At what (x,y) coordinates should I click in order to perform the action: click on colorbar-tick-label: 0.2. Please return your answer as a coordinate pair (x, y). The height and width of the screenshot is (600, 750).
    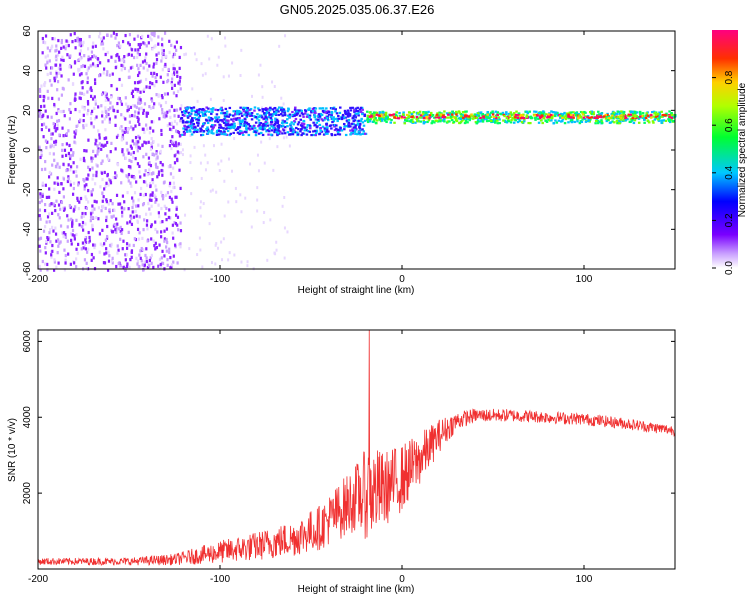
    Looking at the image, I should click on (729, 220).